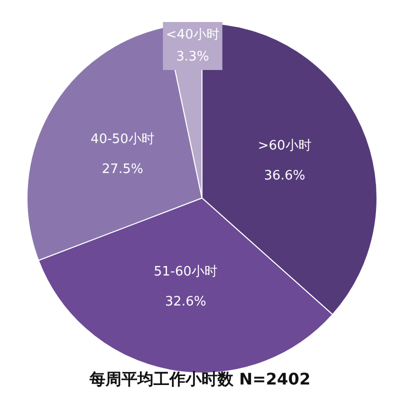 The width and height of the screenshot is (400, 400). What do you see at coordinates (285, 176) in the screenshot?
I see `data-label: 36.6%` at bounding box center [285, 176].